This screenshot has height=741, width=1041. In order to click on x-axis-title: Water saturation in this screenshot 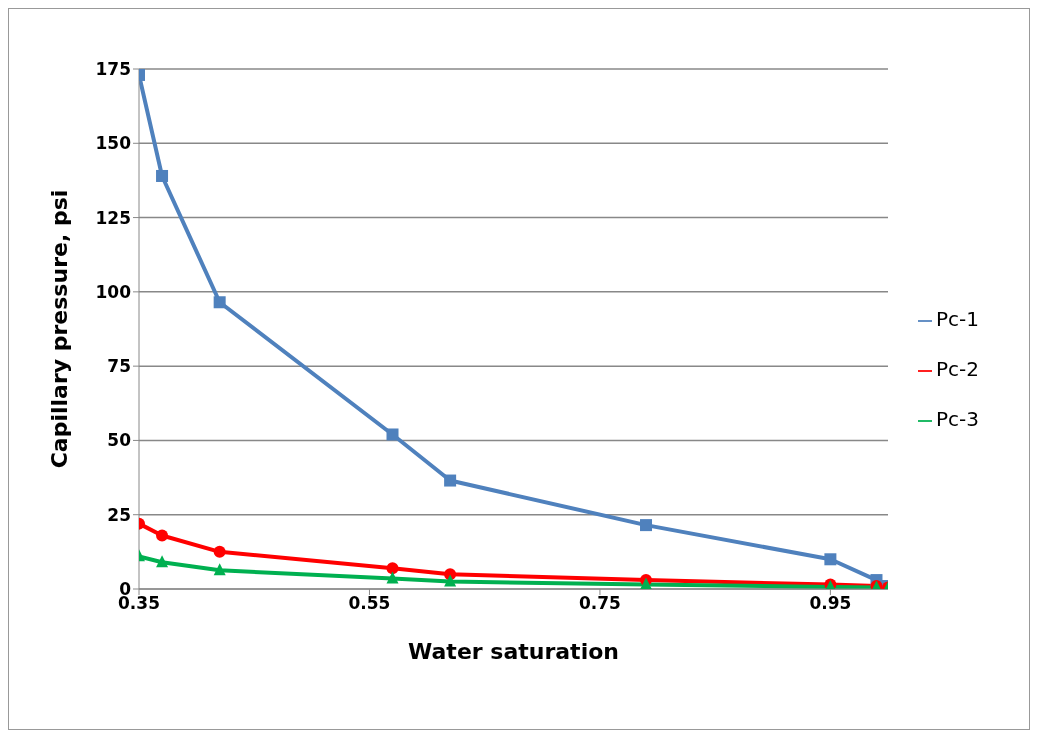, I will do `click(513, 651)`.